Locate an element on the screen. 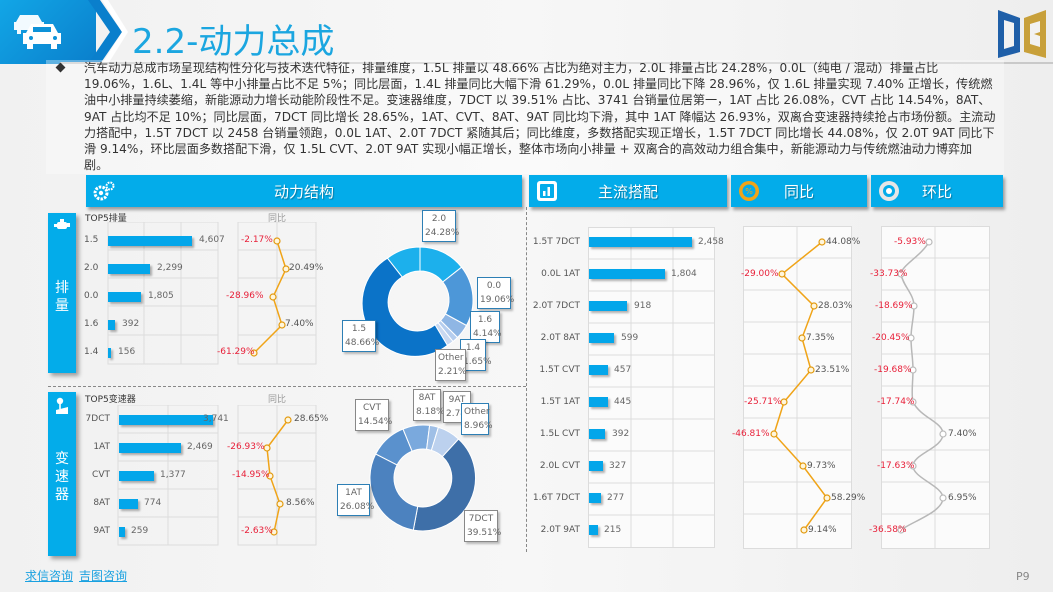 The height and width of the screenshot is (592, 1053). slice-label: 1.6 is located at coordinates (485, 320).